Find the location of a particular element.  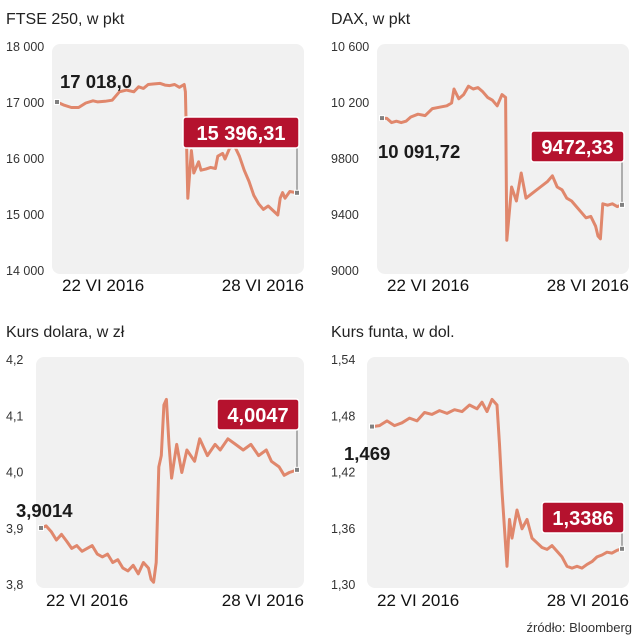

source-label: źródło: Bloomberg is located at coordinates (580, 627).